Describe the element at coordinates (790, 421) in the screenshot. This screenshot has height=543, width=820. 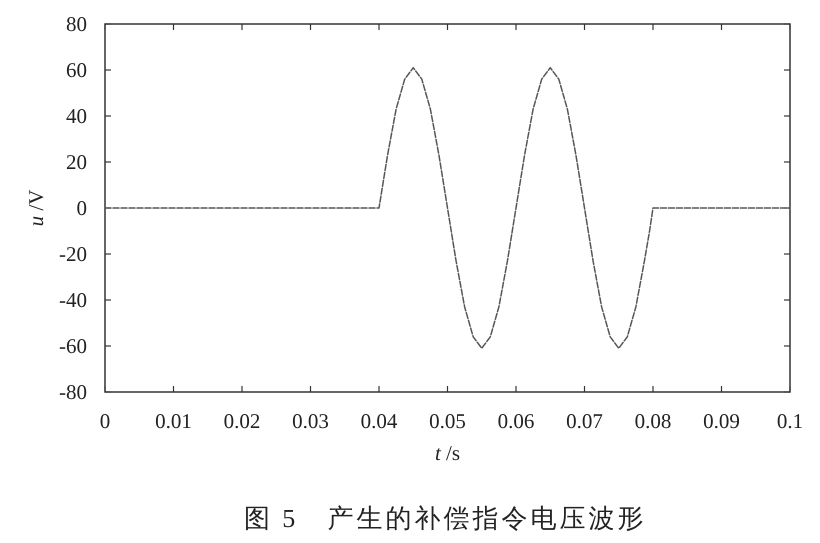
I see `x-tick-label: 0.1` at that location.